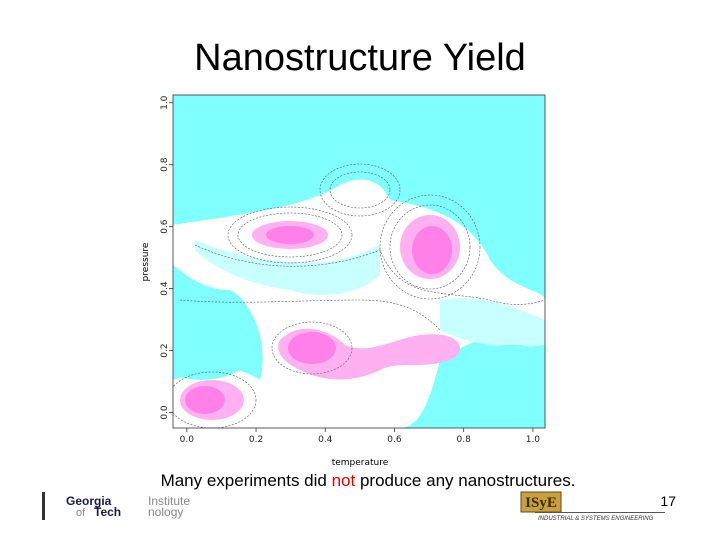 This screenshot has height=540, width=720. Describe the element at coordinates (165, 350) in the screenshot. I see `y-tick-label: 0.2` at that location.